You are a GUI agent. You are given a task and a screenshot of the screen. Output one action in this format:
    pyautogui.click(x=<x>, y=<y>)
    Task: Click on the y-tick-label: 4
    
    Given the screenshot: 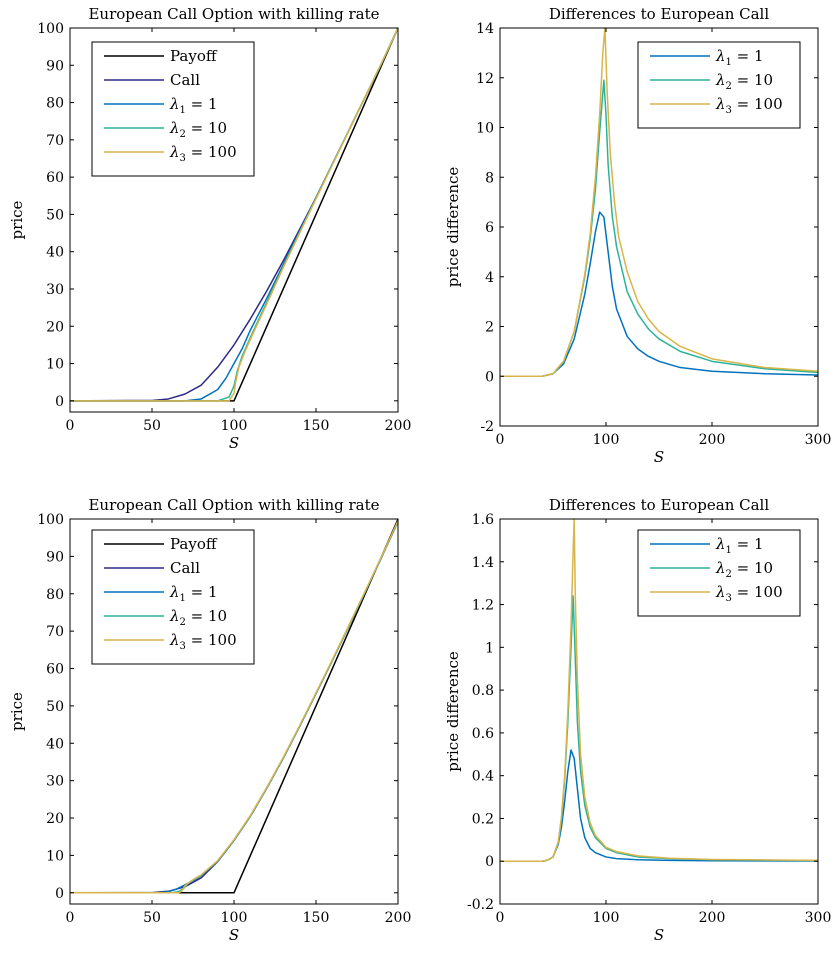 What is the action you would take?
    pyautogui.click(x=489, y=278)
    